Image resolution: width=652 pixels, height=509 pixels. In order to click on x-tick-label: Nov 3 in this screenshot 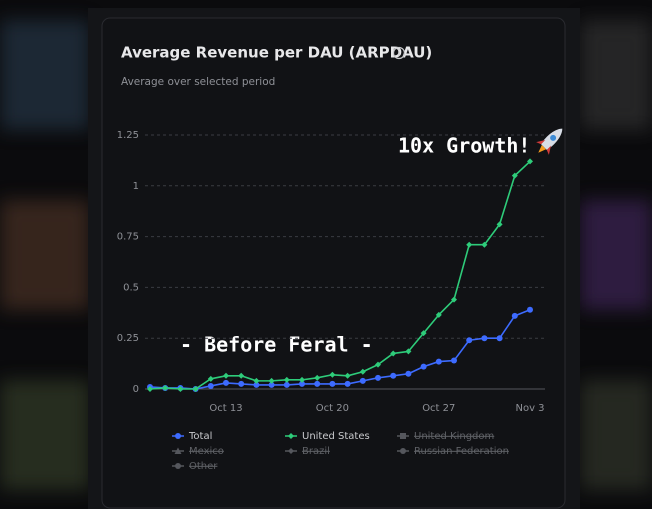, I will do `click(529, 408)`.